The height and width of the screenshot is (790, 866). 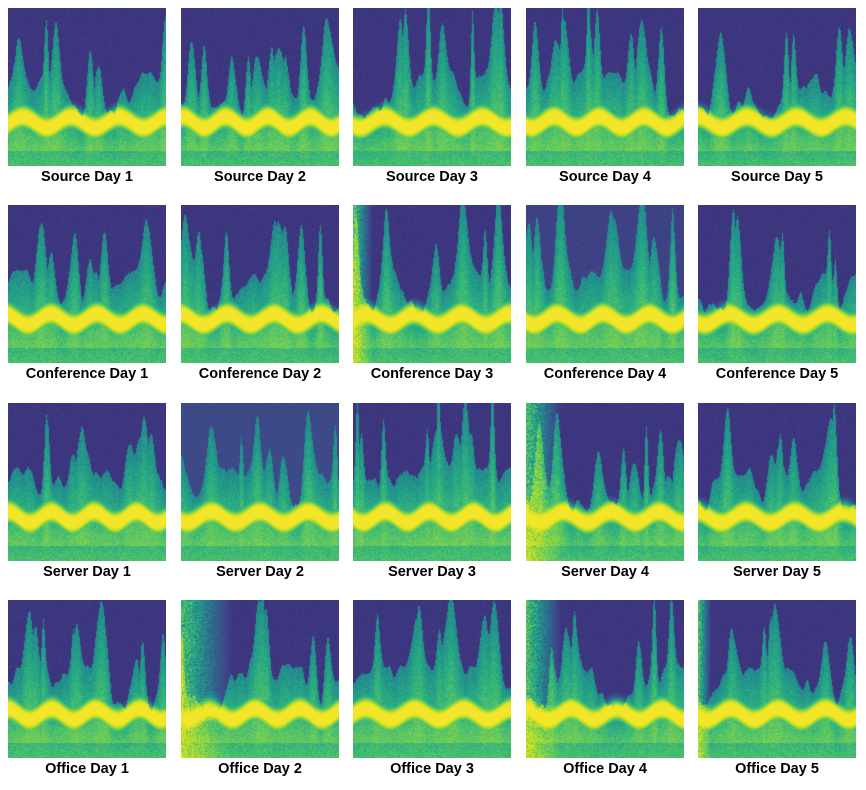 What do you see at coordinates (260, 374) in the screenshot?
I see `conference-day-2-label: Conference Day 2` at bounding box center [260, 374].